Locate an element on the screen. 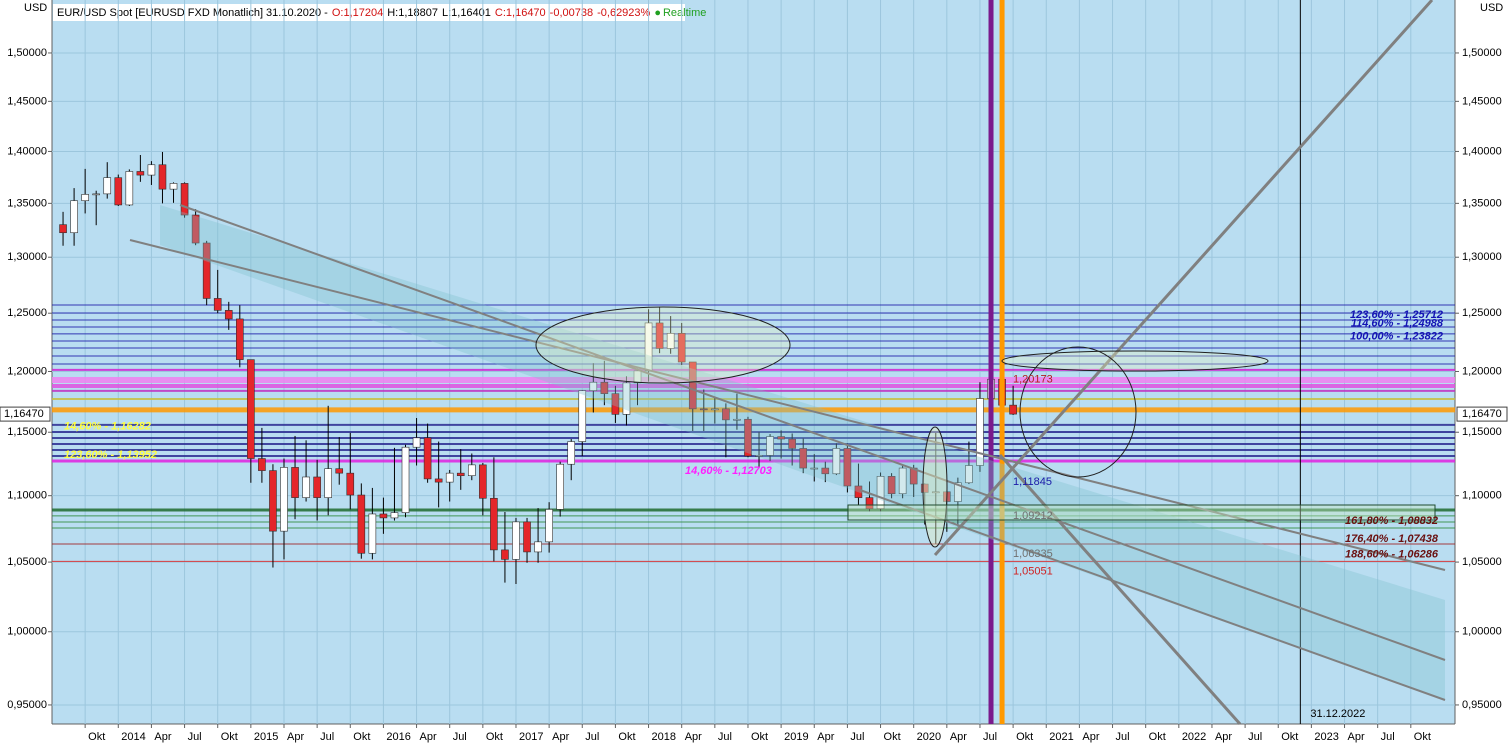 The image size is (1512, 748). price-box-label: 1,16470 is located at coordinates (1482, 414).